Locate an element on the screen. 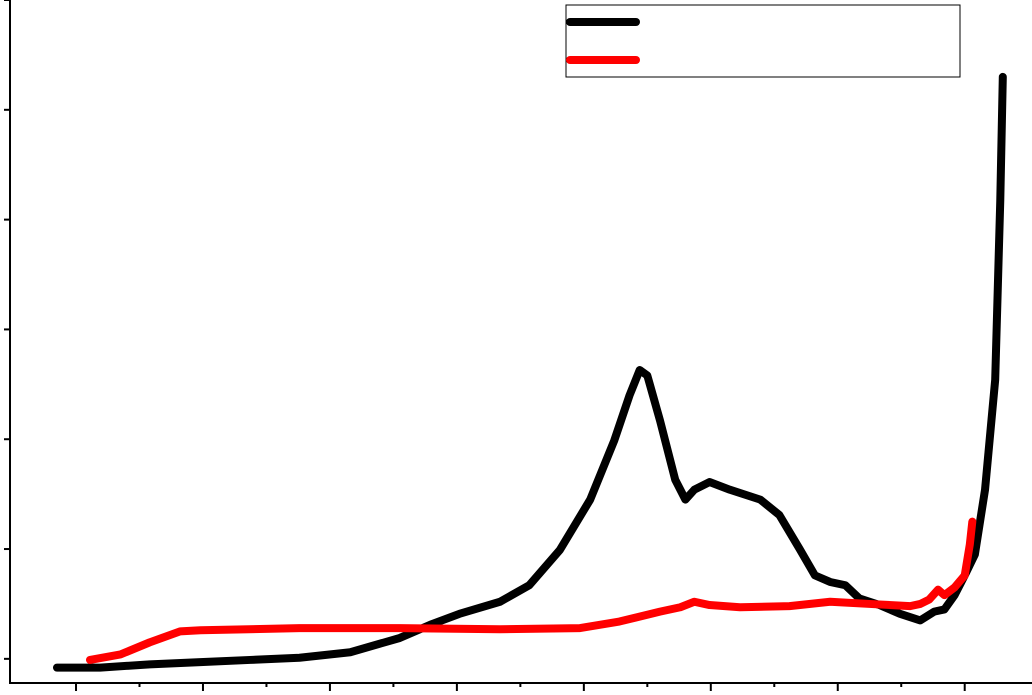 This screenshot has height=695, width=1032. legend-box is located at coordinates (763, 41).